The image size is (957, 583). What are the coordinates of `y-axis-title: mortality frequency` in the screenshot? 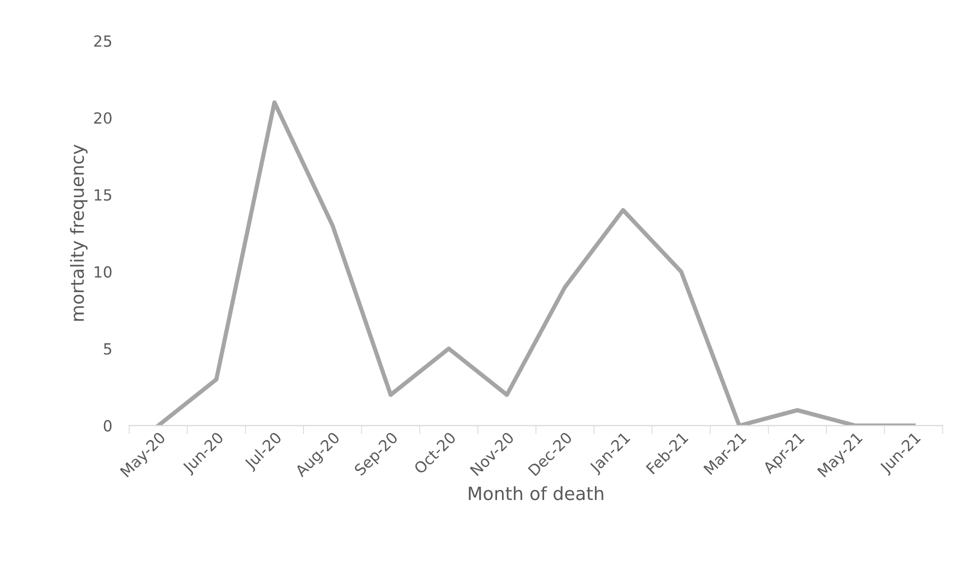 It's located at (79, 232).